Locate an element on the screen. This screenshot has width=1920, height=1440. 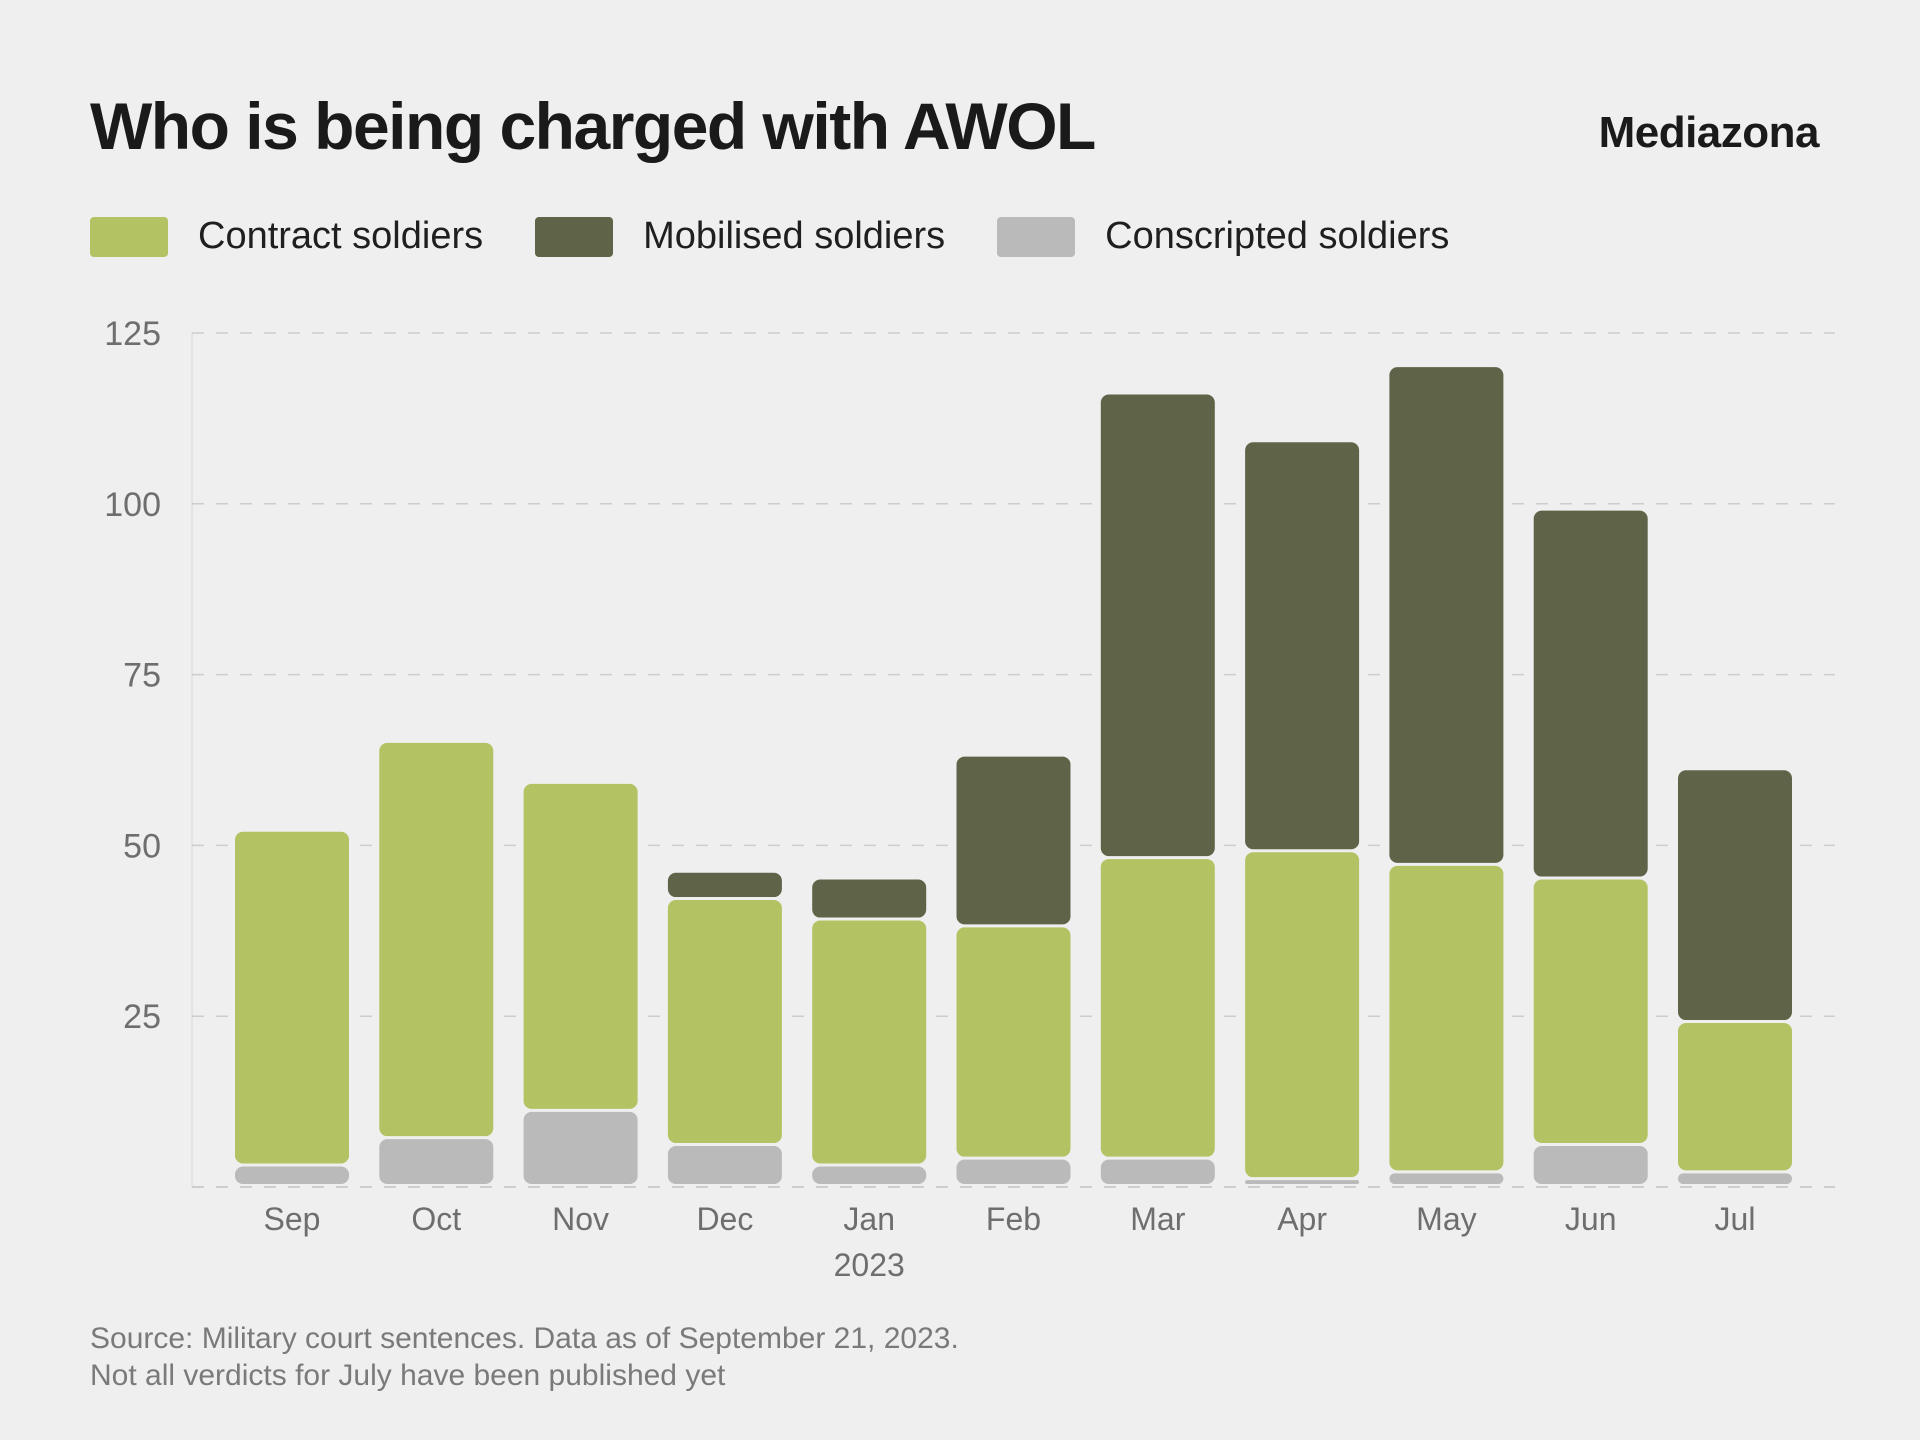
x-tick-label: Sep is located at coordinates (292, 1219).